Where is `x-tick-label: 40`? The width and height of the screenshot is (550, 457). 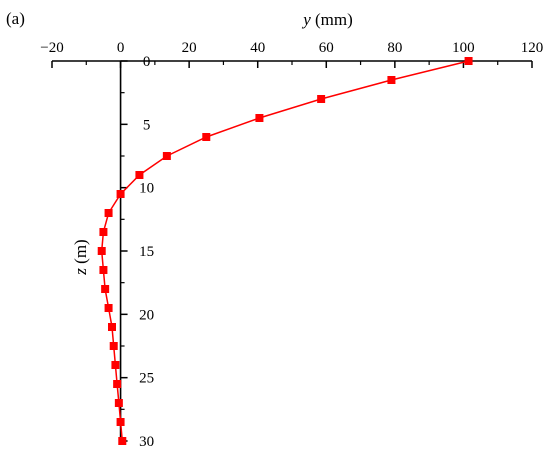 x-tick-label: 40 is located at coordinates (257, 48).